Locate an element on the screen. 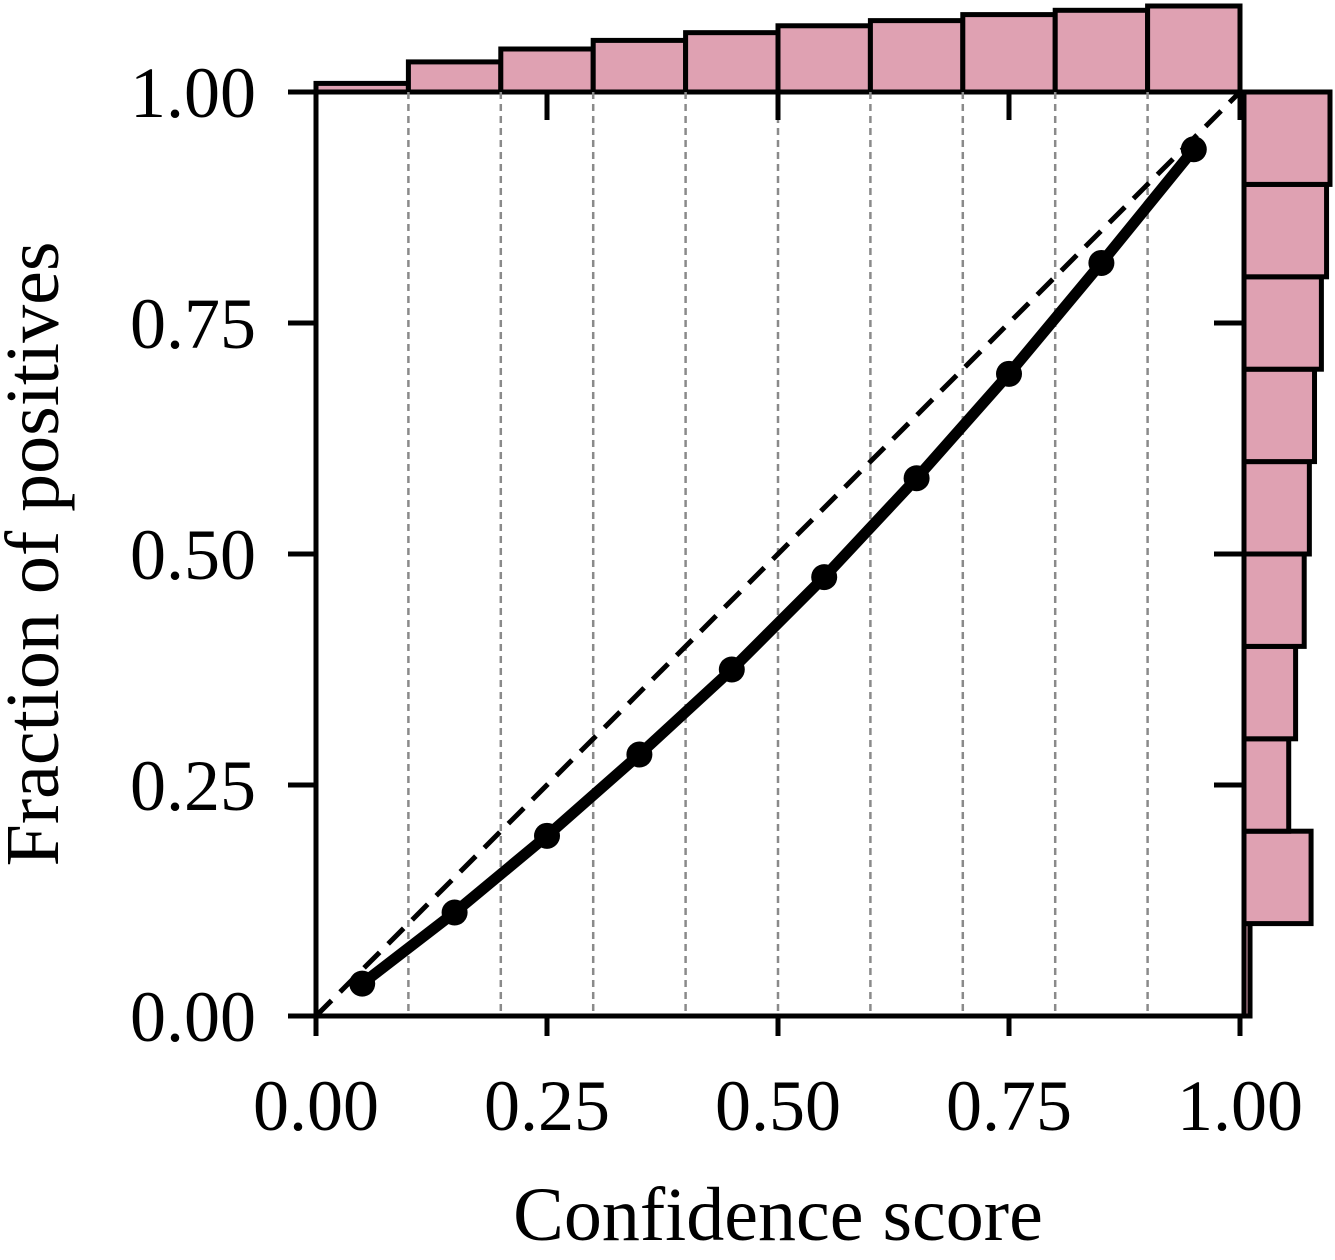  x-tick-label-3: 0.75 is located at coordinates (1009, 1106).